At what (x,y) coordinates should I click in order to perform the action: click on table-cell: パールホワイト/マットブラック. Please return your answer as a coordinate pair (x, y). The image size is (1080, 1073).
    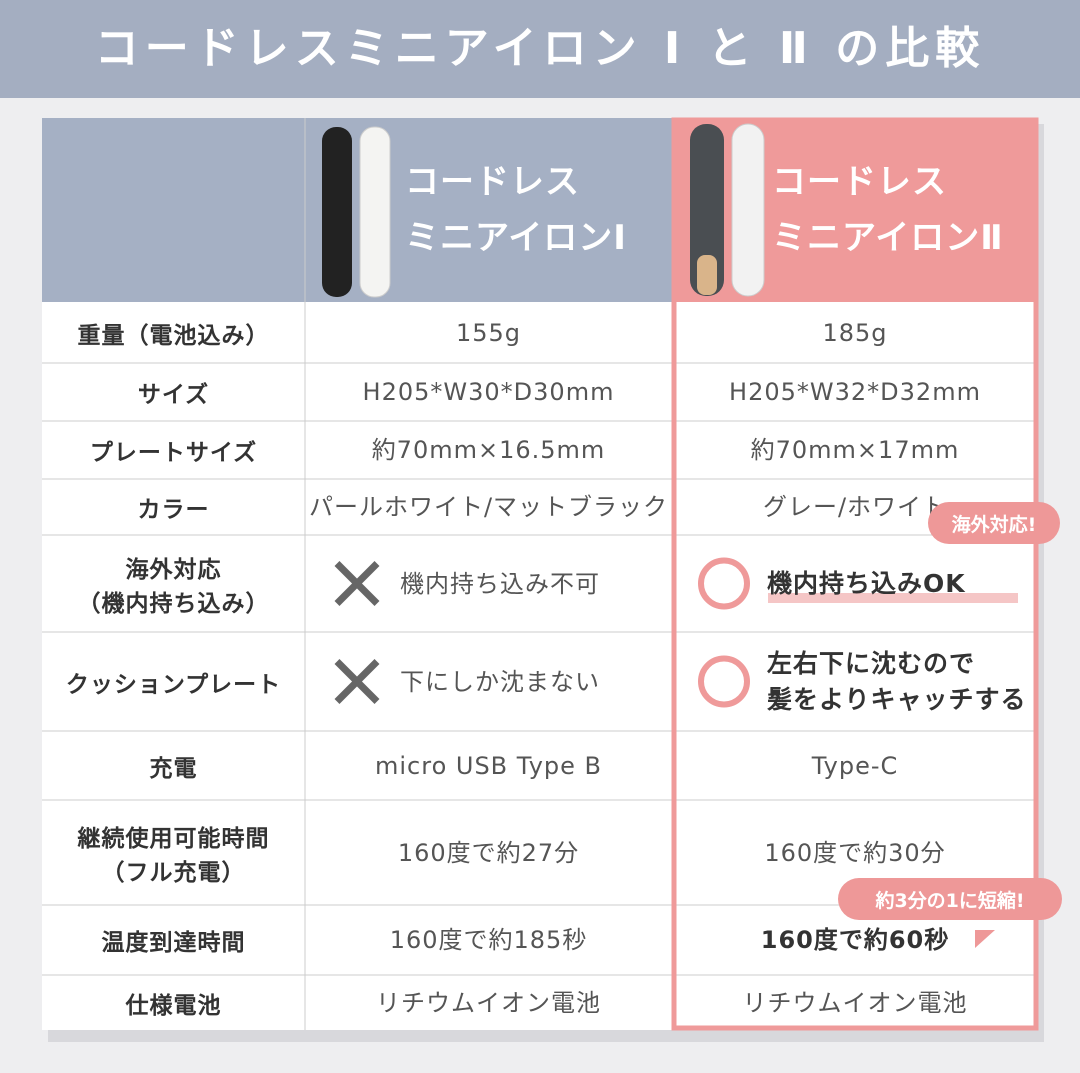
    Looking at the image, I should click on (488, 507).